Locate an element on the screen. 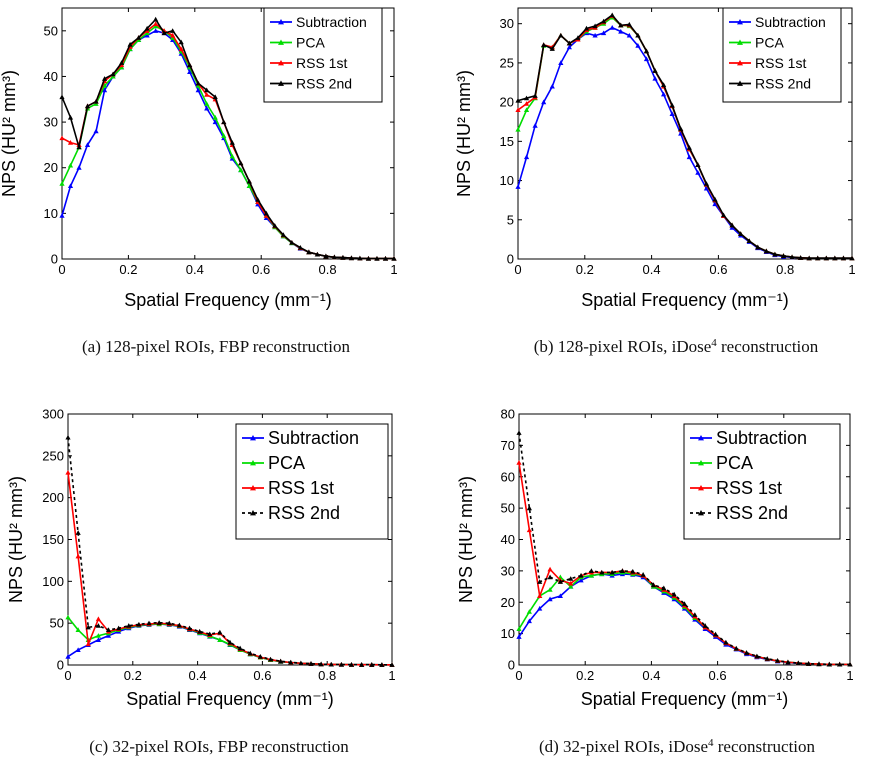  legend-label: PCA is located at coordinates (734, 463).